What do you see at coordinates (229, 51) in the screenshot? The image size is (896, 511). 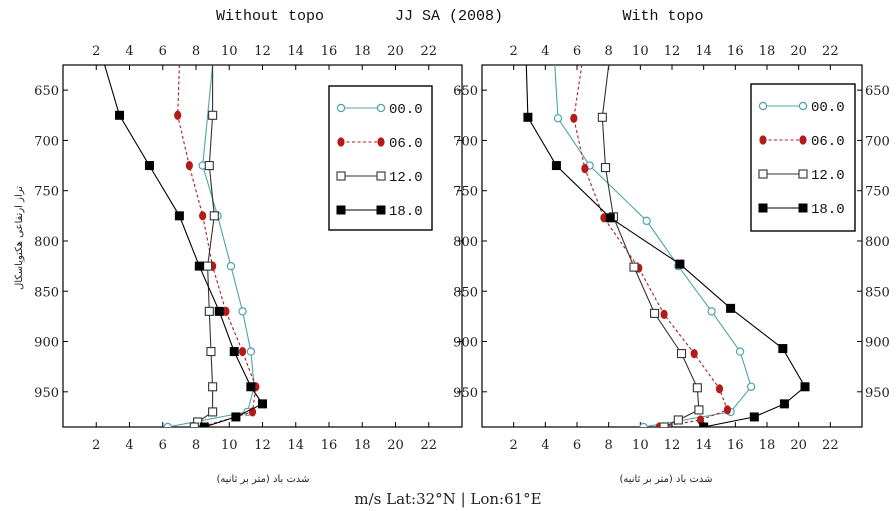 I see `x-tick-label-top: 10` at bounding box center [229, 51].